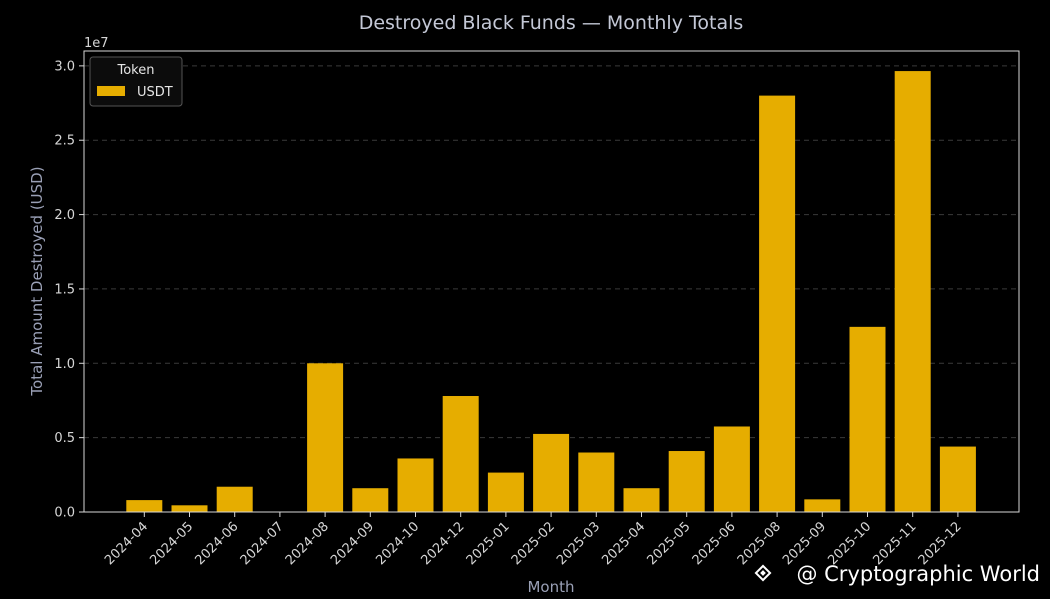  I want to click on y-scale-label: 1e7, so click(96, 43).